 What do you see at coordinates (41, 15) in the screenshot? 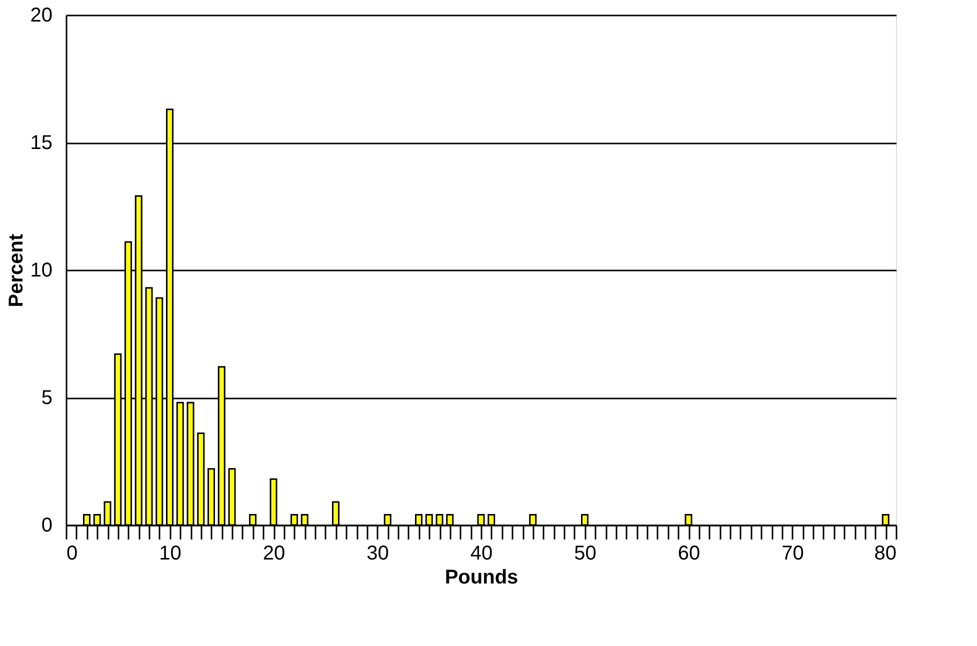
I see `y-tick-label: 20` at bounding box center [41, 15].